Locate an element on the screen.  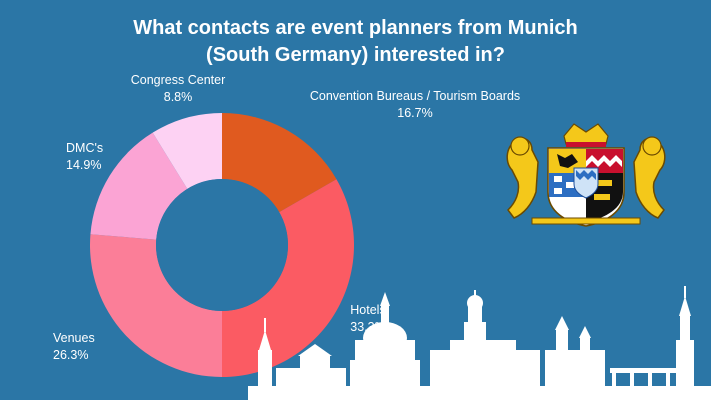
slice-hotels is located at coordinates (288, 278).